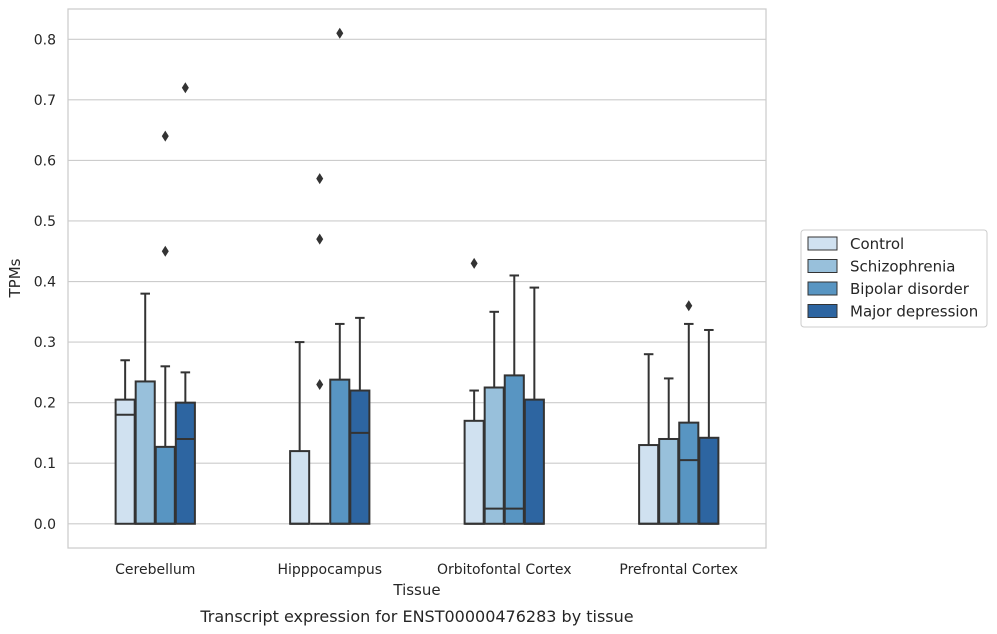 The height and width of the screenshot is (634, 997). I want to click on y-tick-label: 0.6, so click(45, 161).